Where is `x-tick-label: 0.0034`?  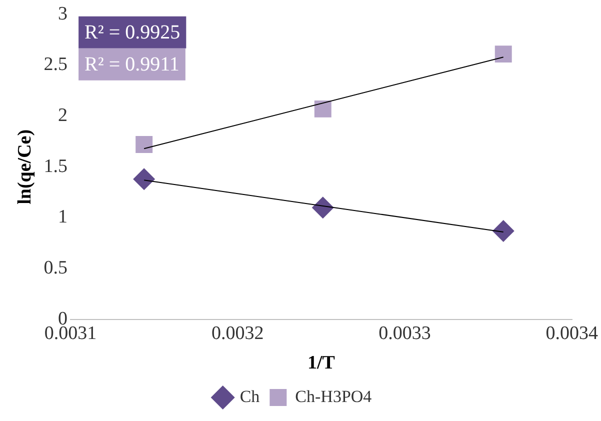
x-tick-label: 0.0034 is located at coordinates (572, 333).